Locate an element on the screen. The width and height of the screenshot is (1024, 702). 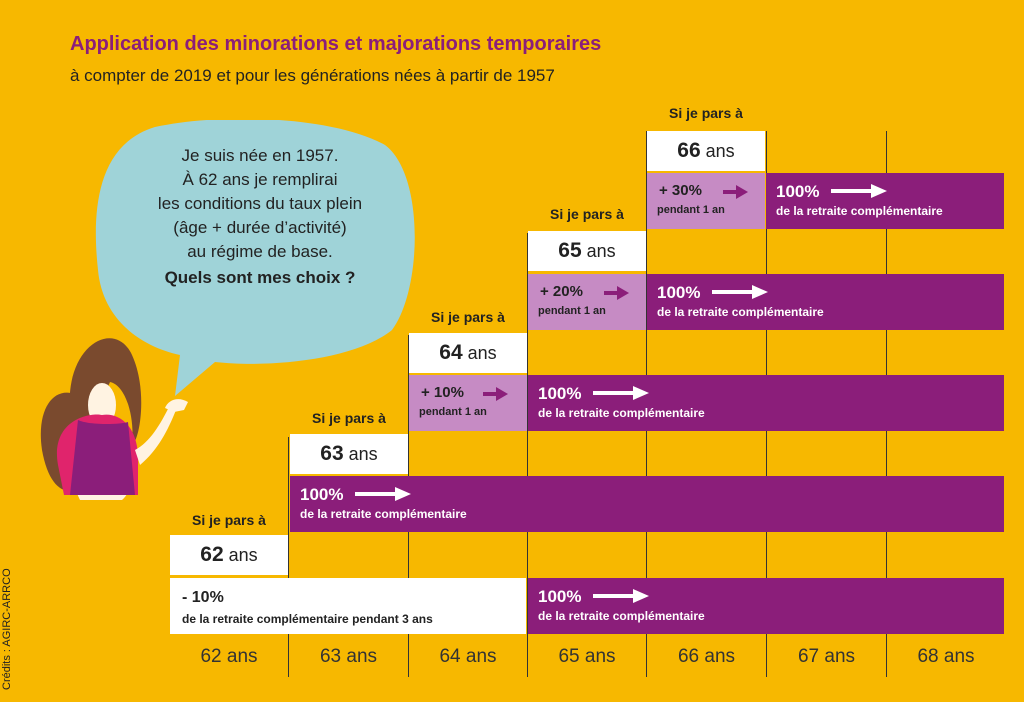
age-number: 65 is located at coordinates (570, 250).